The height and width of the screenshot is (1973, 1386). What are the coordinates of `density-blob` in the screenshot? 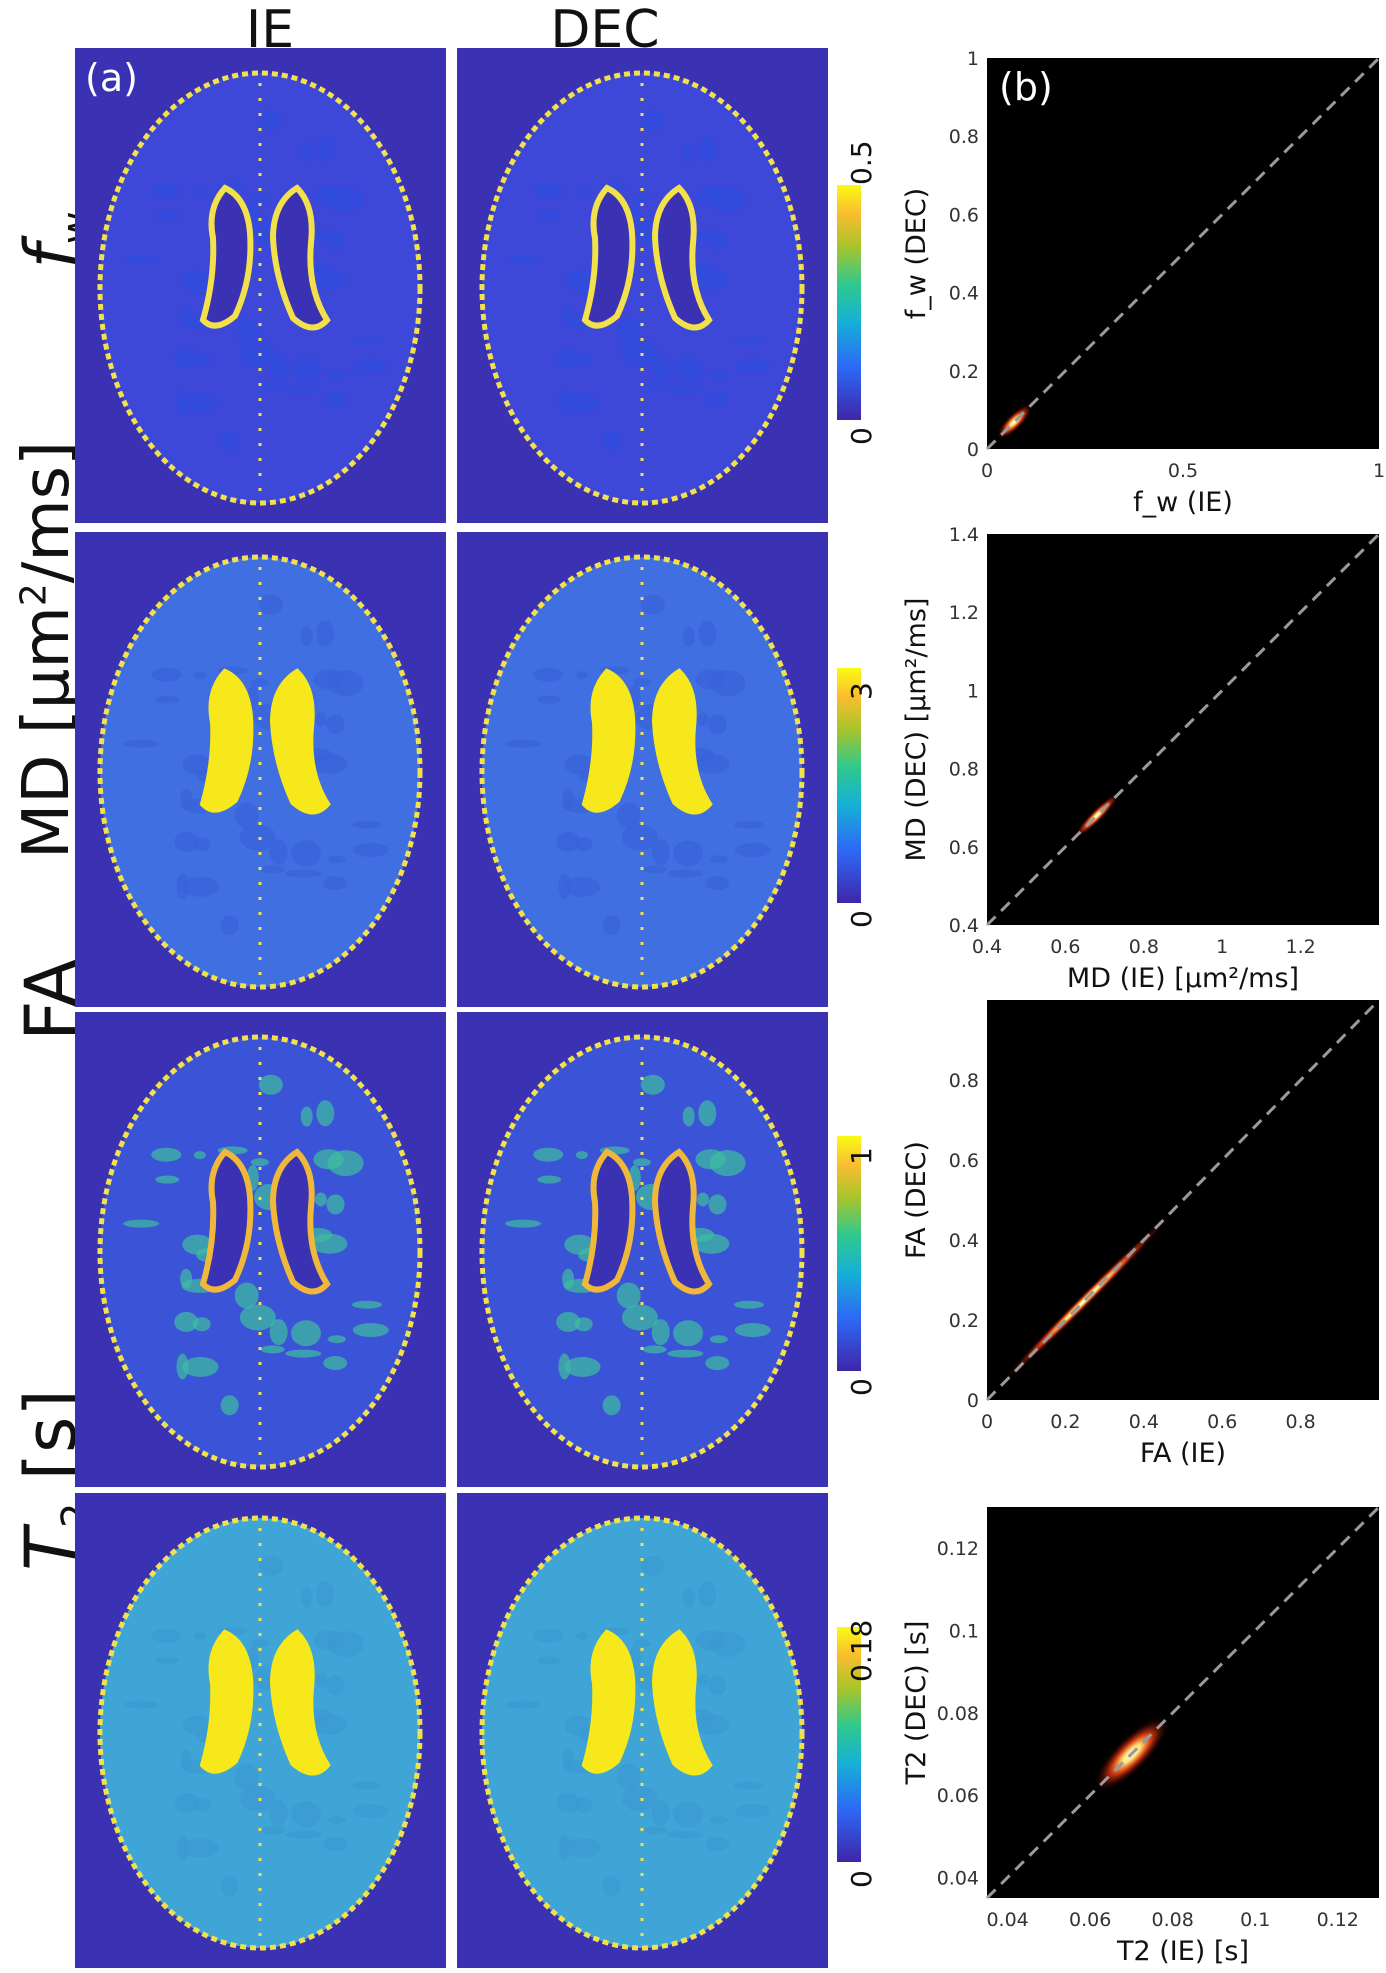 It's located at (1014, 422).